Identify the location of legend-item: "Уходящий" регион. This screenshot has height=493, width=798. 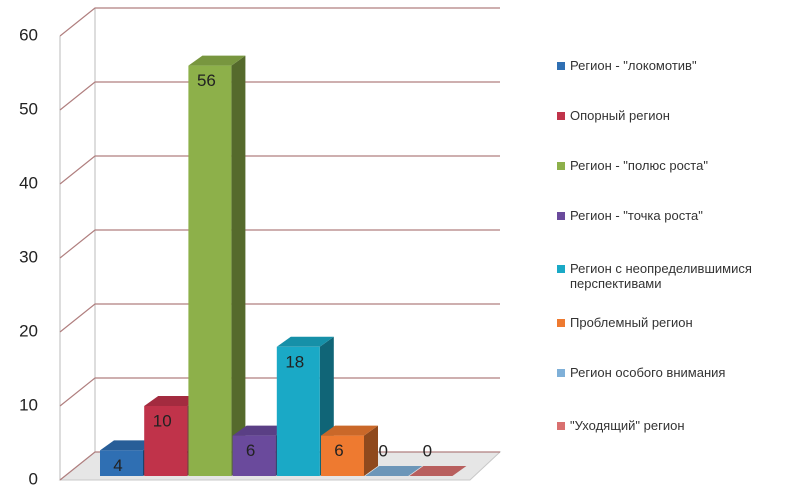
(674, 425).